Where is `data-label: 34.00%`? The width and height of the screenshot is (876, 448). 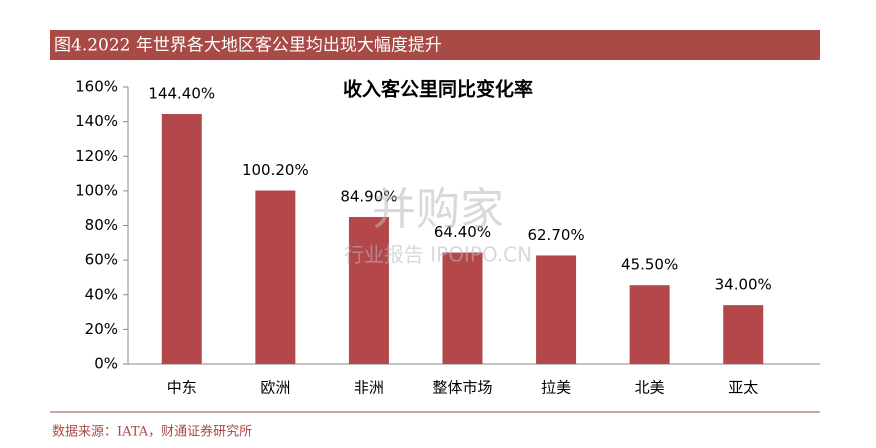 data-label: 34.00% is located at coordinates (743, 285).